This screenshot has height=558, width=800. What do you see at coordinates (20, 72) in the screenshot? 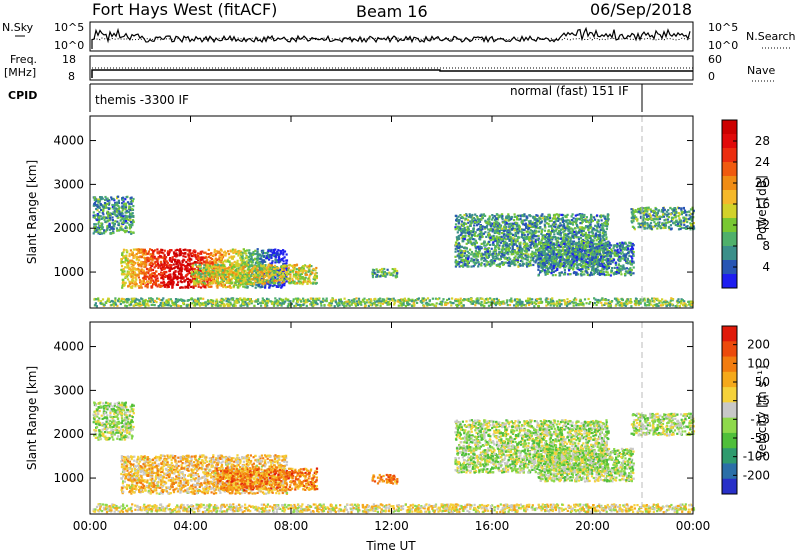
I see `freq-label-line2: [MHz]` at bounding box center [20, 72].